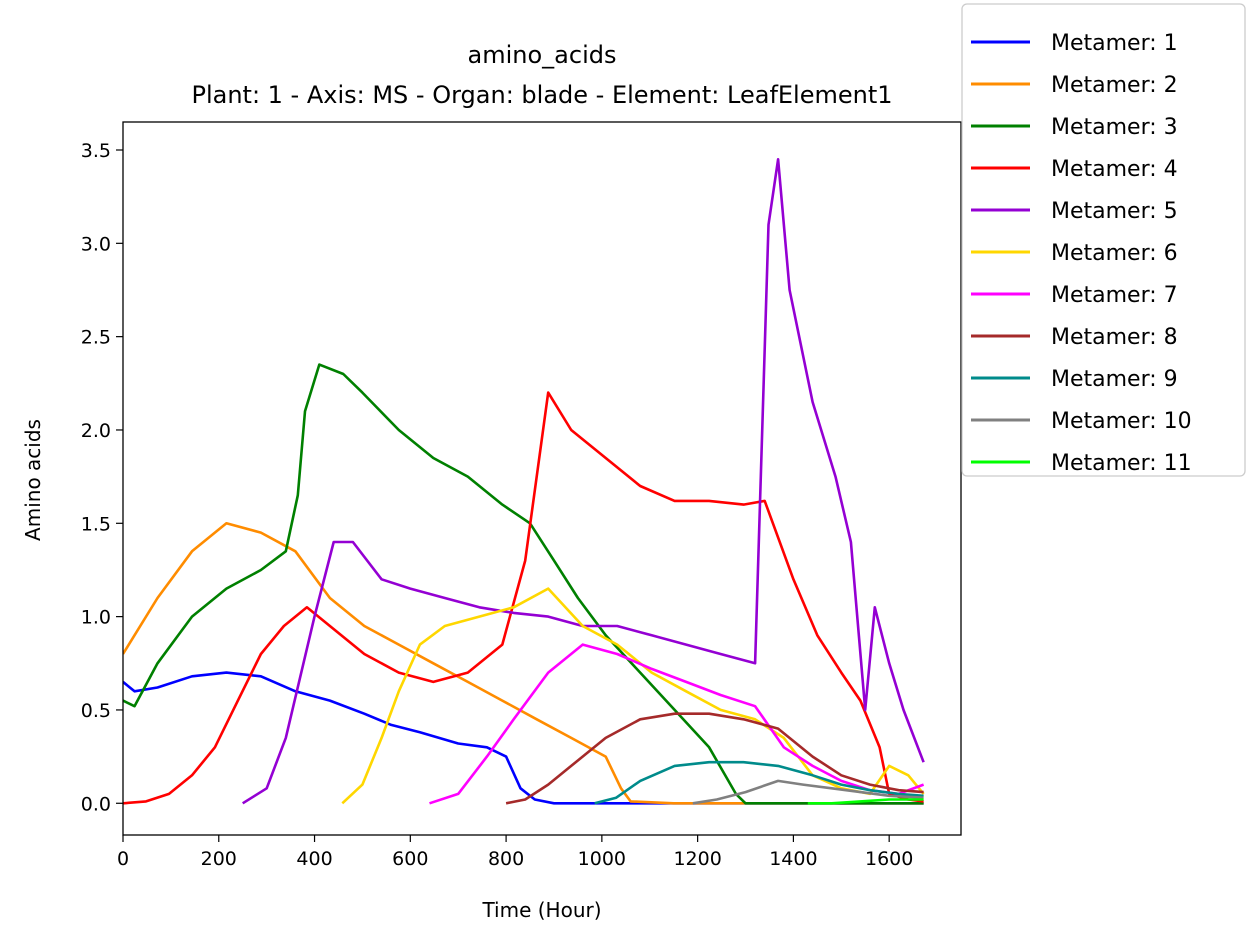 Image resolution: width=1259 pixels, height=944 pixels. What do you see at coordinates (541, 910) in the screenshot?
I see `x-axis-label: Time (Hour)` at bounding box center [541, 910].